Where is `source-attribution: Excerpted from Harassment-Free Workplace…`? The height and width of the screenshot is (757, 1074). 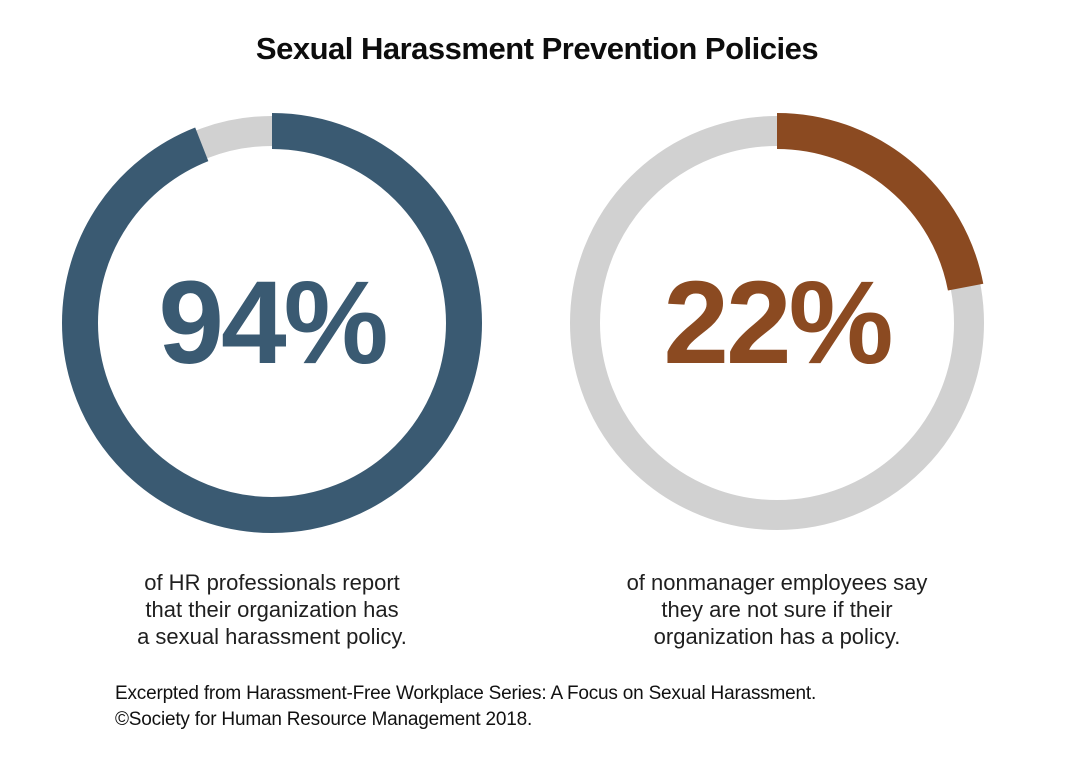
source-attribution: Excerpted from Harassment-Free Workplace… is located at coordinates (465, 706).